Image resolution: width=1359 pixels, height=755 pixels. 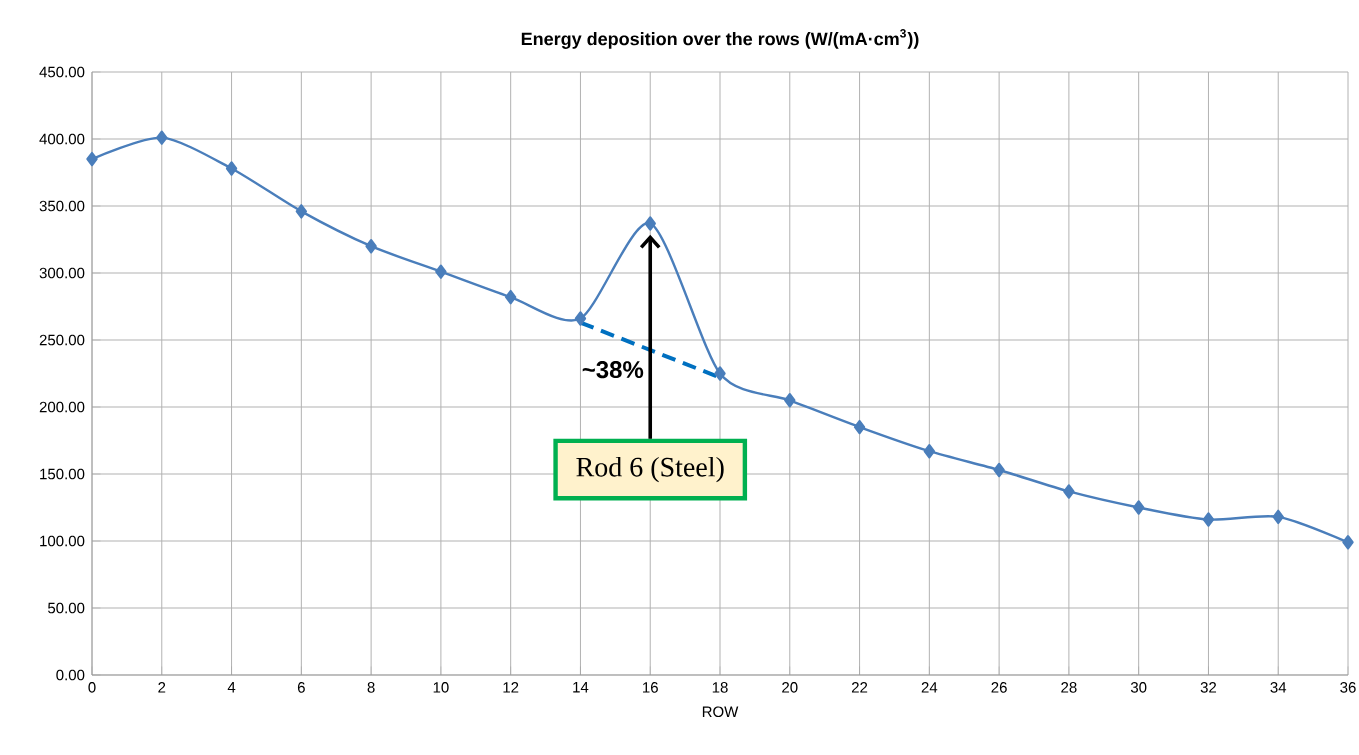 I want to click on x-tick-label: 18, so click(x=720, y=687).